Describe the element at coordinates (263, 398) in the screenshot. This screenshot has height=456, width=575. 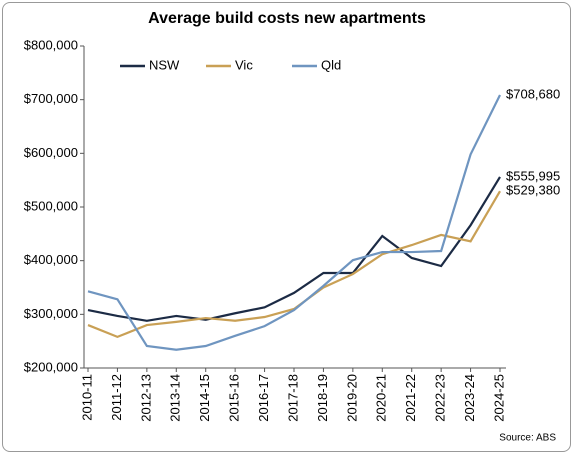
I see `x-tick-label: 2016-17` at that location.